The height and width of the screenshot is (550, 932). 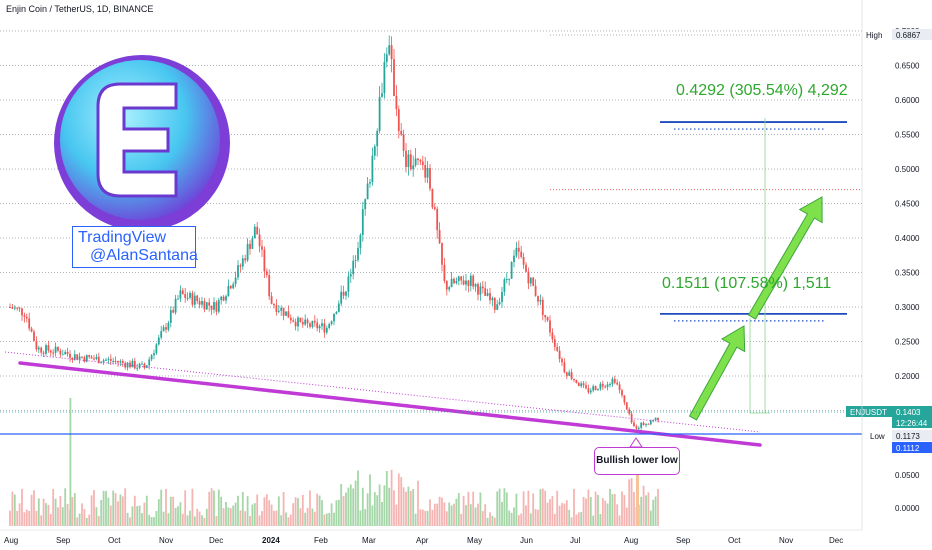 What do you see at coordinates (907, 238) in the screenshot?
I see `price-tick-label: 0.4000` at bounding box center [907, 238].